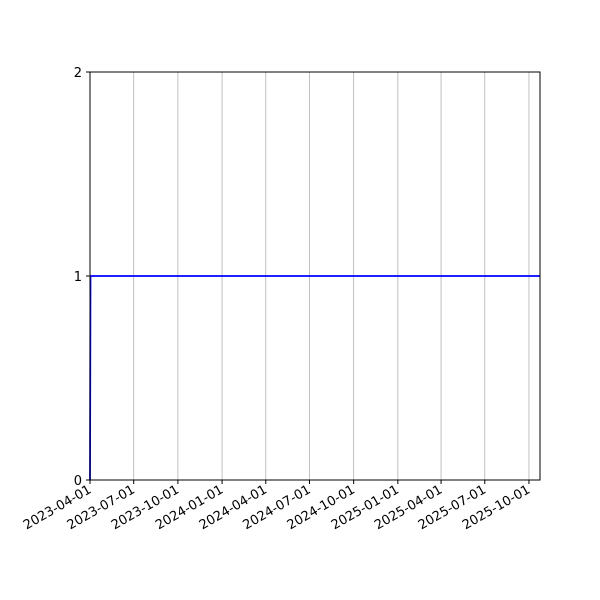 The width and height of the screenshot is (600, 600). I want to click on y-axis: 0 1 2, so click(82, 277).